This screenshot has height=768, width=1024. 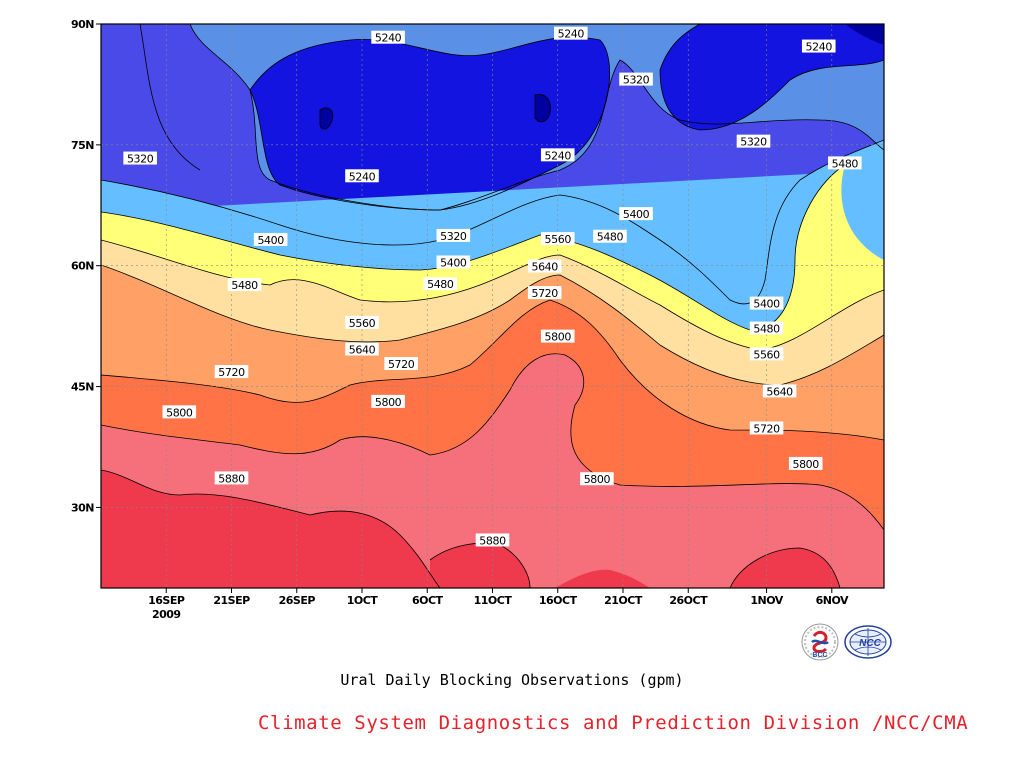 What do you see at coordinates (688, 600) in the screenshot?
I see `x-tick-label: 26OCT` at bounding box center [688, 600].